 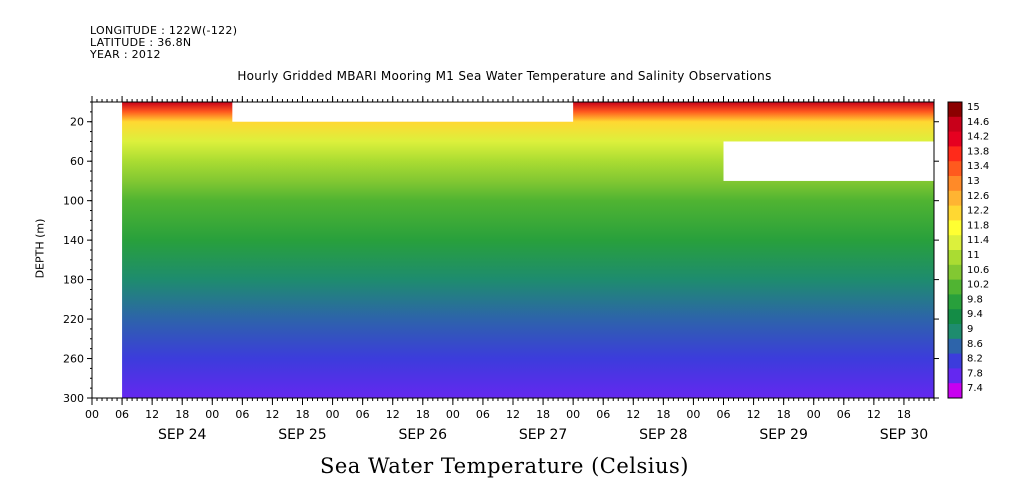 What do you see at coordinates (978, 151) in the screenshot?
I see `colorbar-label: 13.8` at bounding box center [978, 151].